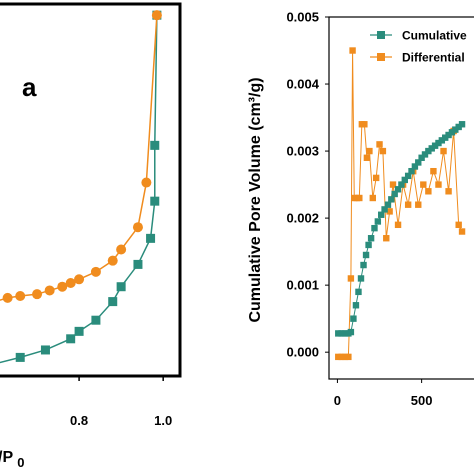  What do you see at coordinates (302, 151) in the screenshot?
I see `panel-b-y-tick-label: 0.003` at bounding box center [302, 151].